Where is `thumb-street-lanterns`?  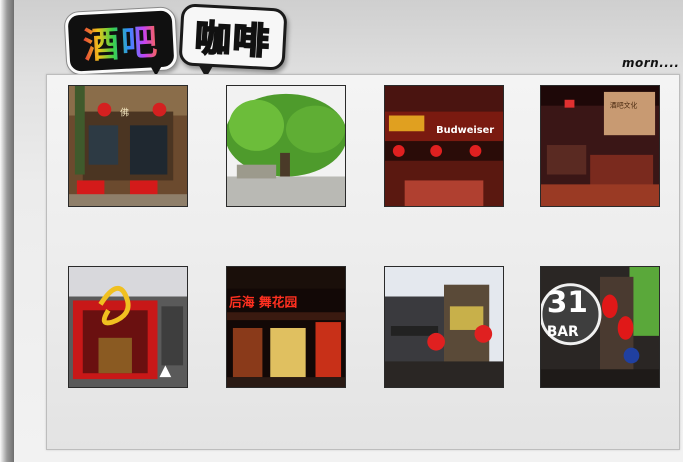 thumb-street-lanterns is located at coordinates (444, 327).